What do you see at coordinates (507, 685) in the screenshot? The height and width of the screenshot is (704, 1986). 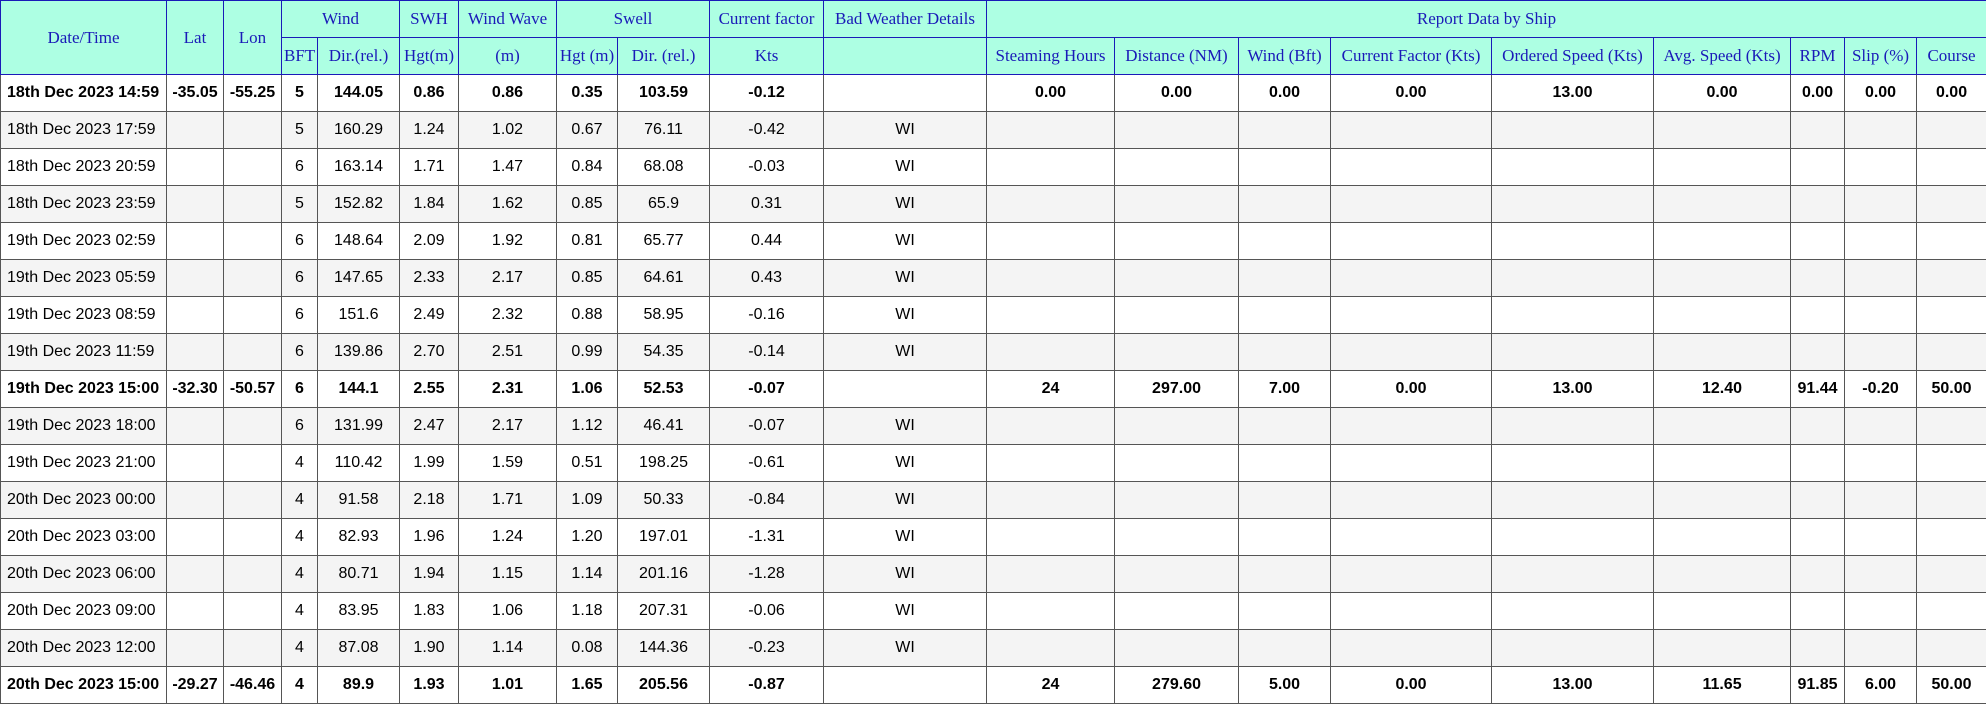 I see `cell-wind-wave: 1.01` at bounding box center [507, 685].